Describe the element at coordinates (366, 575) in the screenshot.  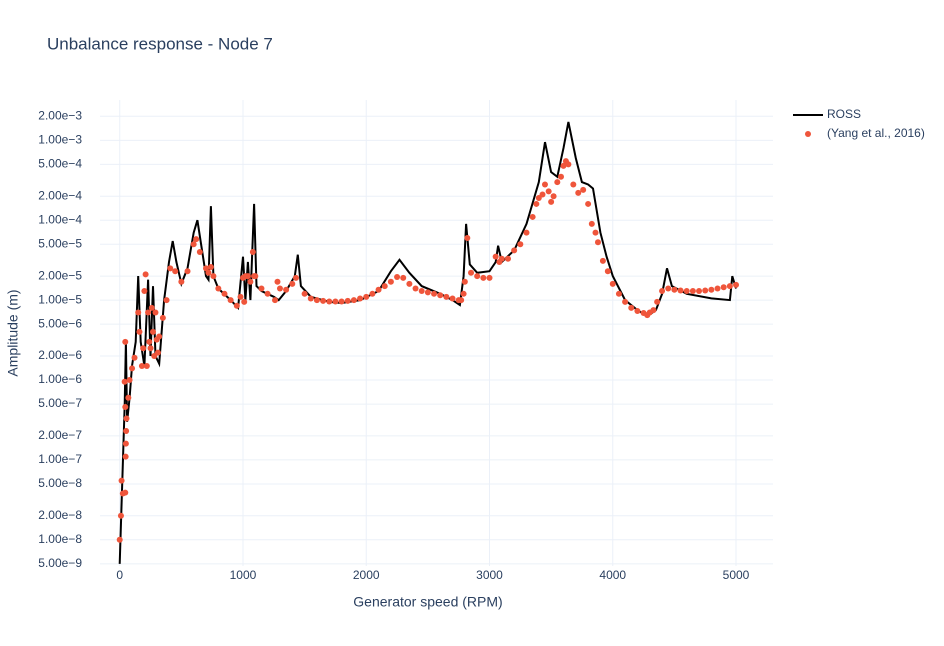
I see `x-tick-label: 2000` at that location.